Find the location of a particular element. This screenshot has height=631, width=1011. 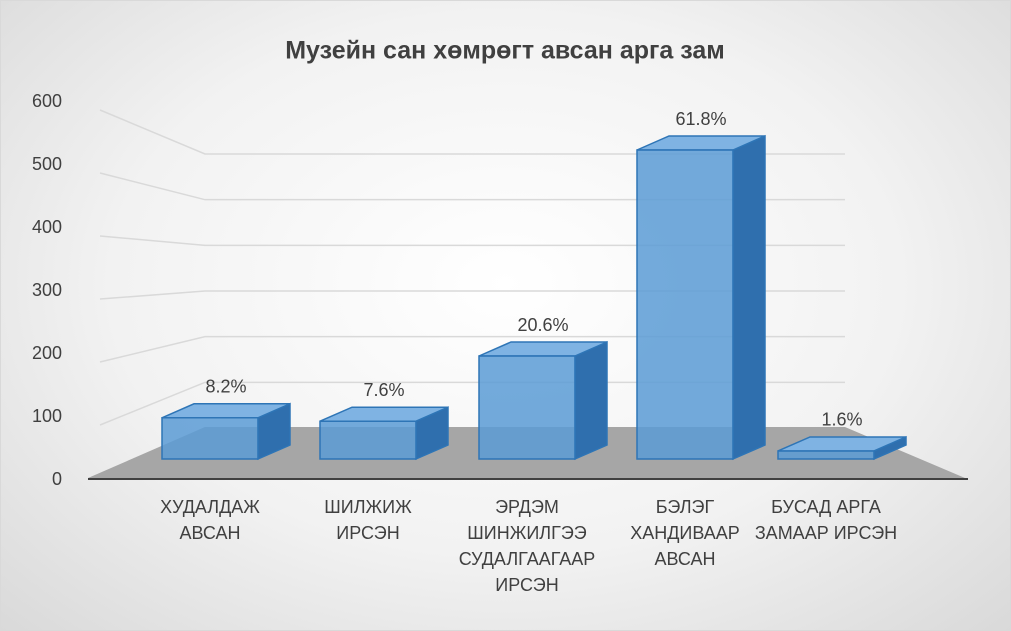

x-tick-label: БЭЛЭГ ХАНДИВААР АВСАН is located at coordinates (685, 533).